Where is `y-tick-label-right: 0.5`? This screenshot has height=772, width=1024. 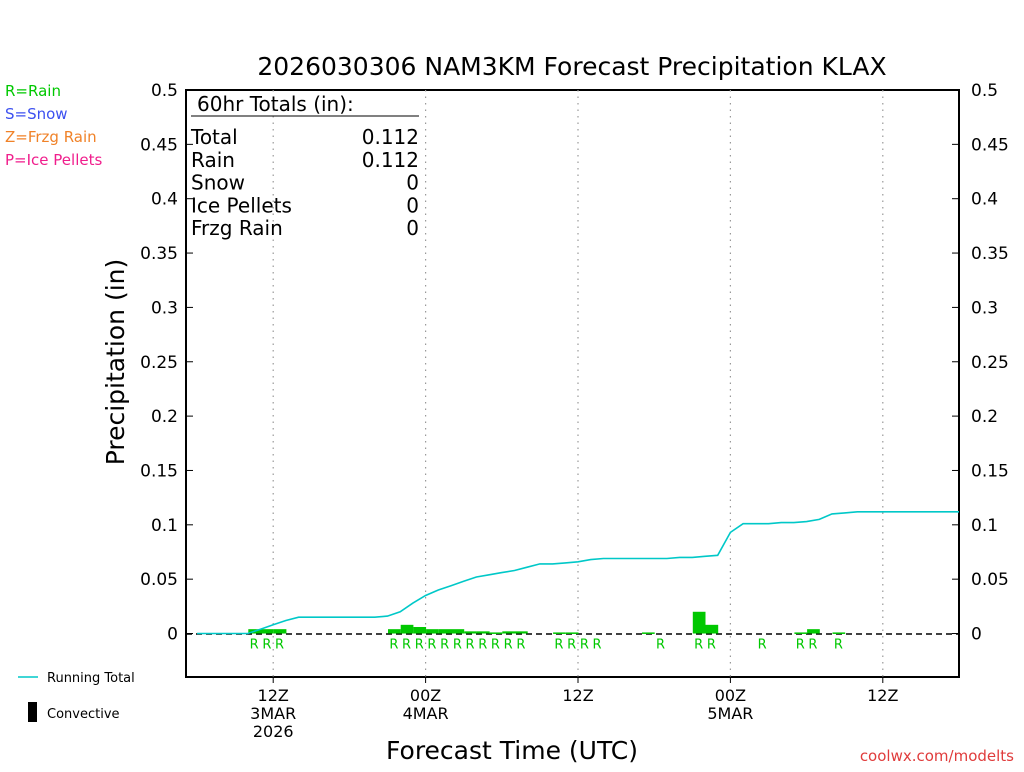
y-tick-label-right: 0.5 is located at coordinates (984, 91).